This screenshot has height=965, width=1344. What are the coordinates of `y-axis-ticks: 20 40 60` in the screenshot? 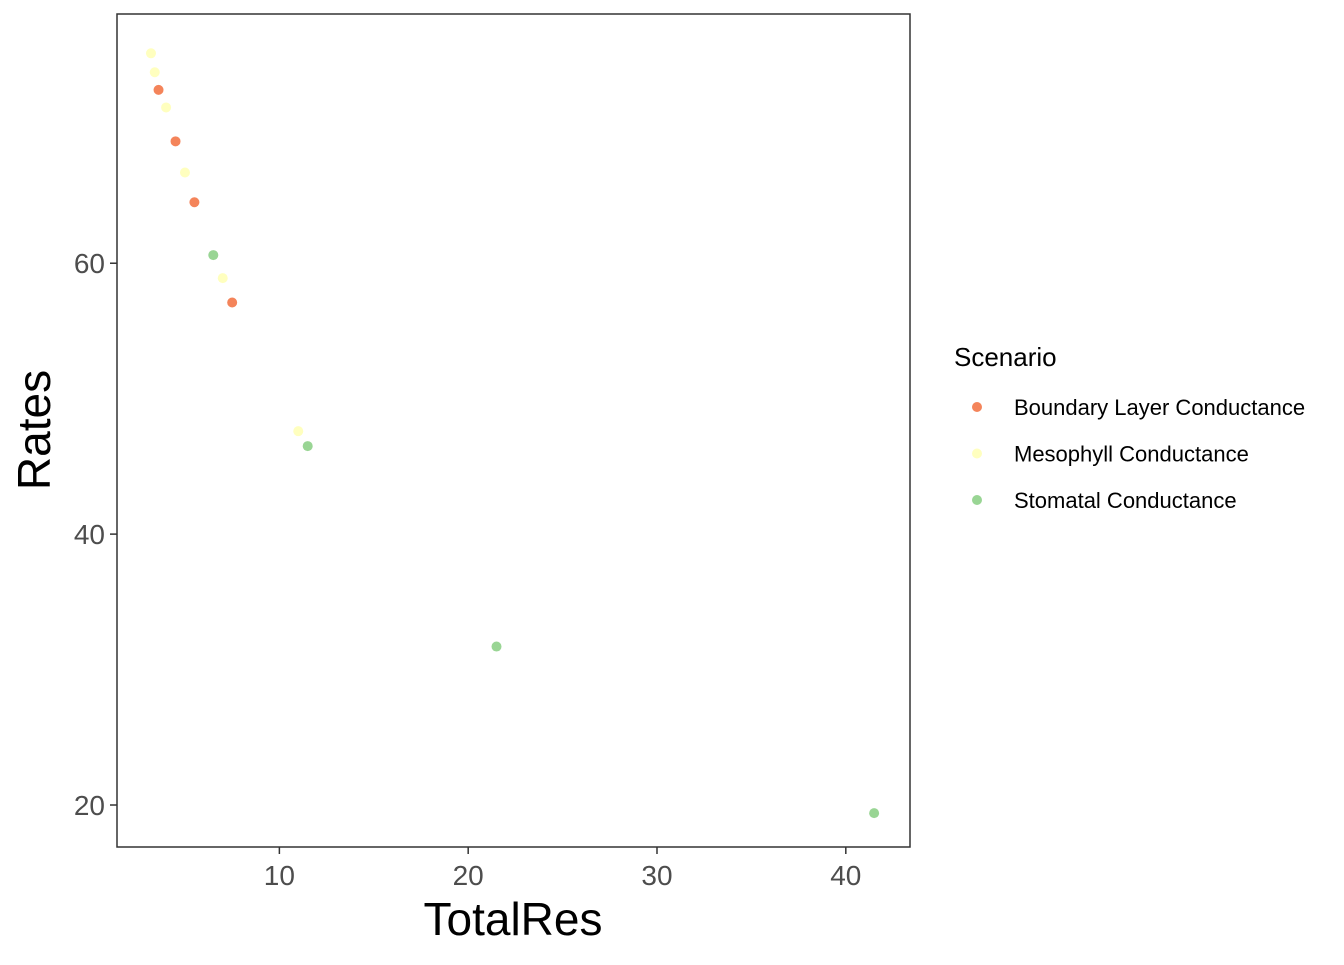 It's located at (95, 534).